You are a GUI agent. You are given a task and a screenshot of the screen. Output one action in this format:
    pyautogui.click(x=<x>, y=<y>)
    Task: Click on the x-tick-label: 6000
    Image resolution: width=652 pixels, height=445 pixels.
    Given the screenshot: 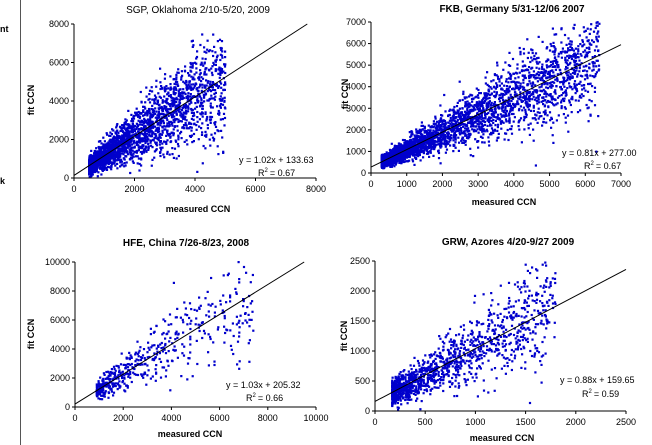 What is the action you would take?
    pyautogui.click(x=255, y=189)
    